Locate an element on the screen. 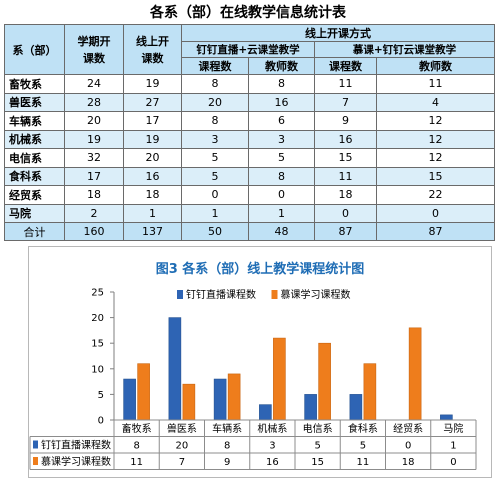 The image size is (496, 481). table-row: 马院 2 1 1 1 0 0 is located at coordinates (249, 213).